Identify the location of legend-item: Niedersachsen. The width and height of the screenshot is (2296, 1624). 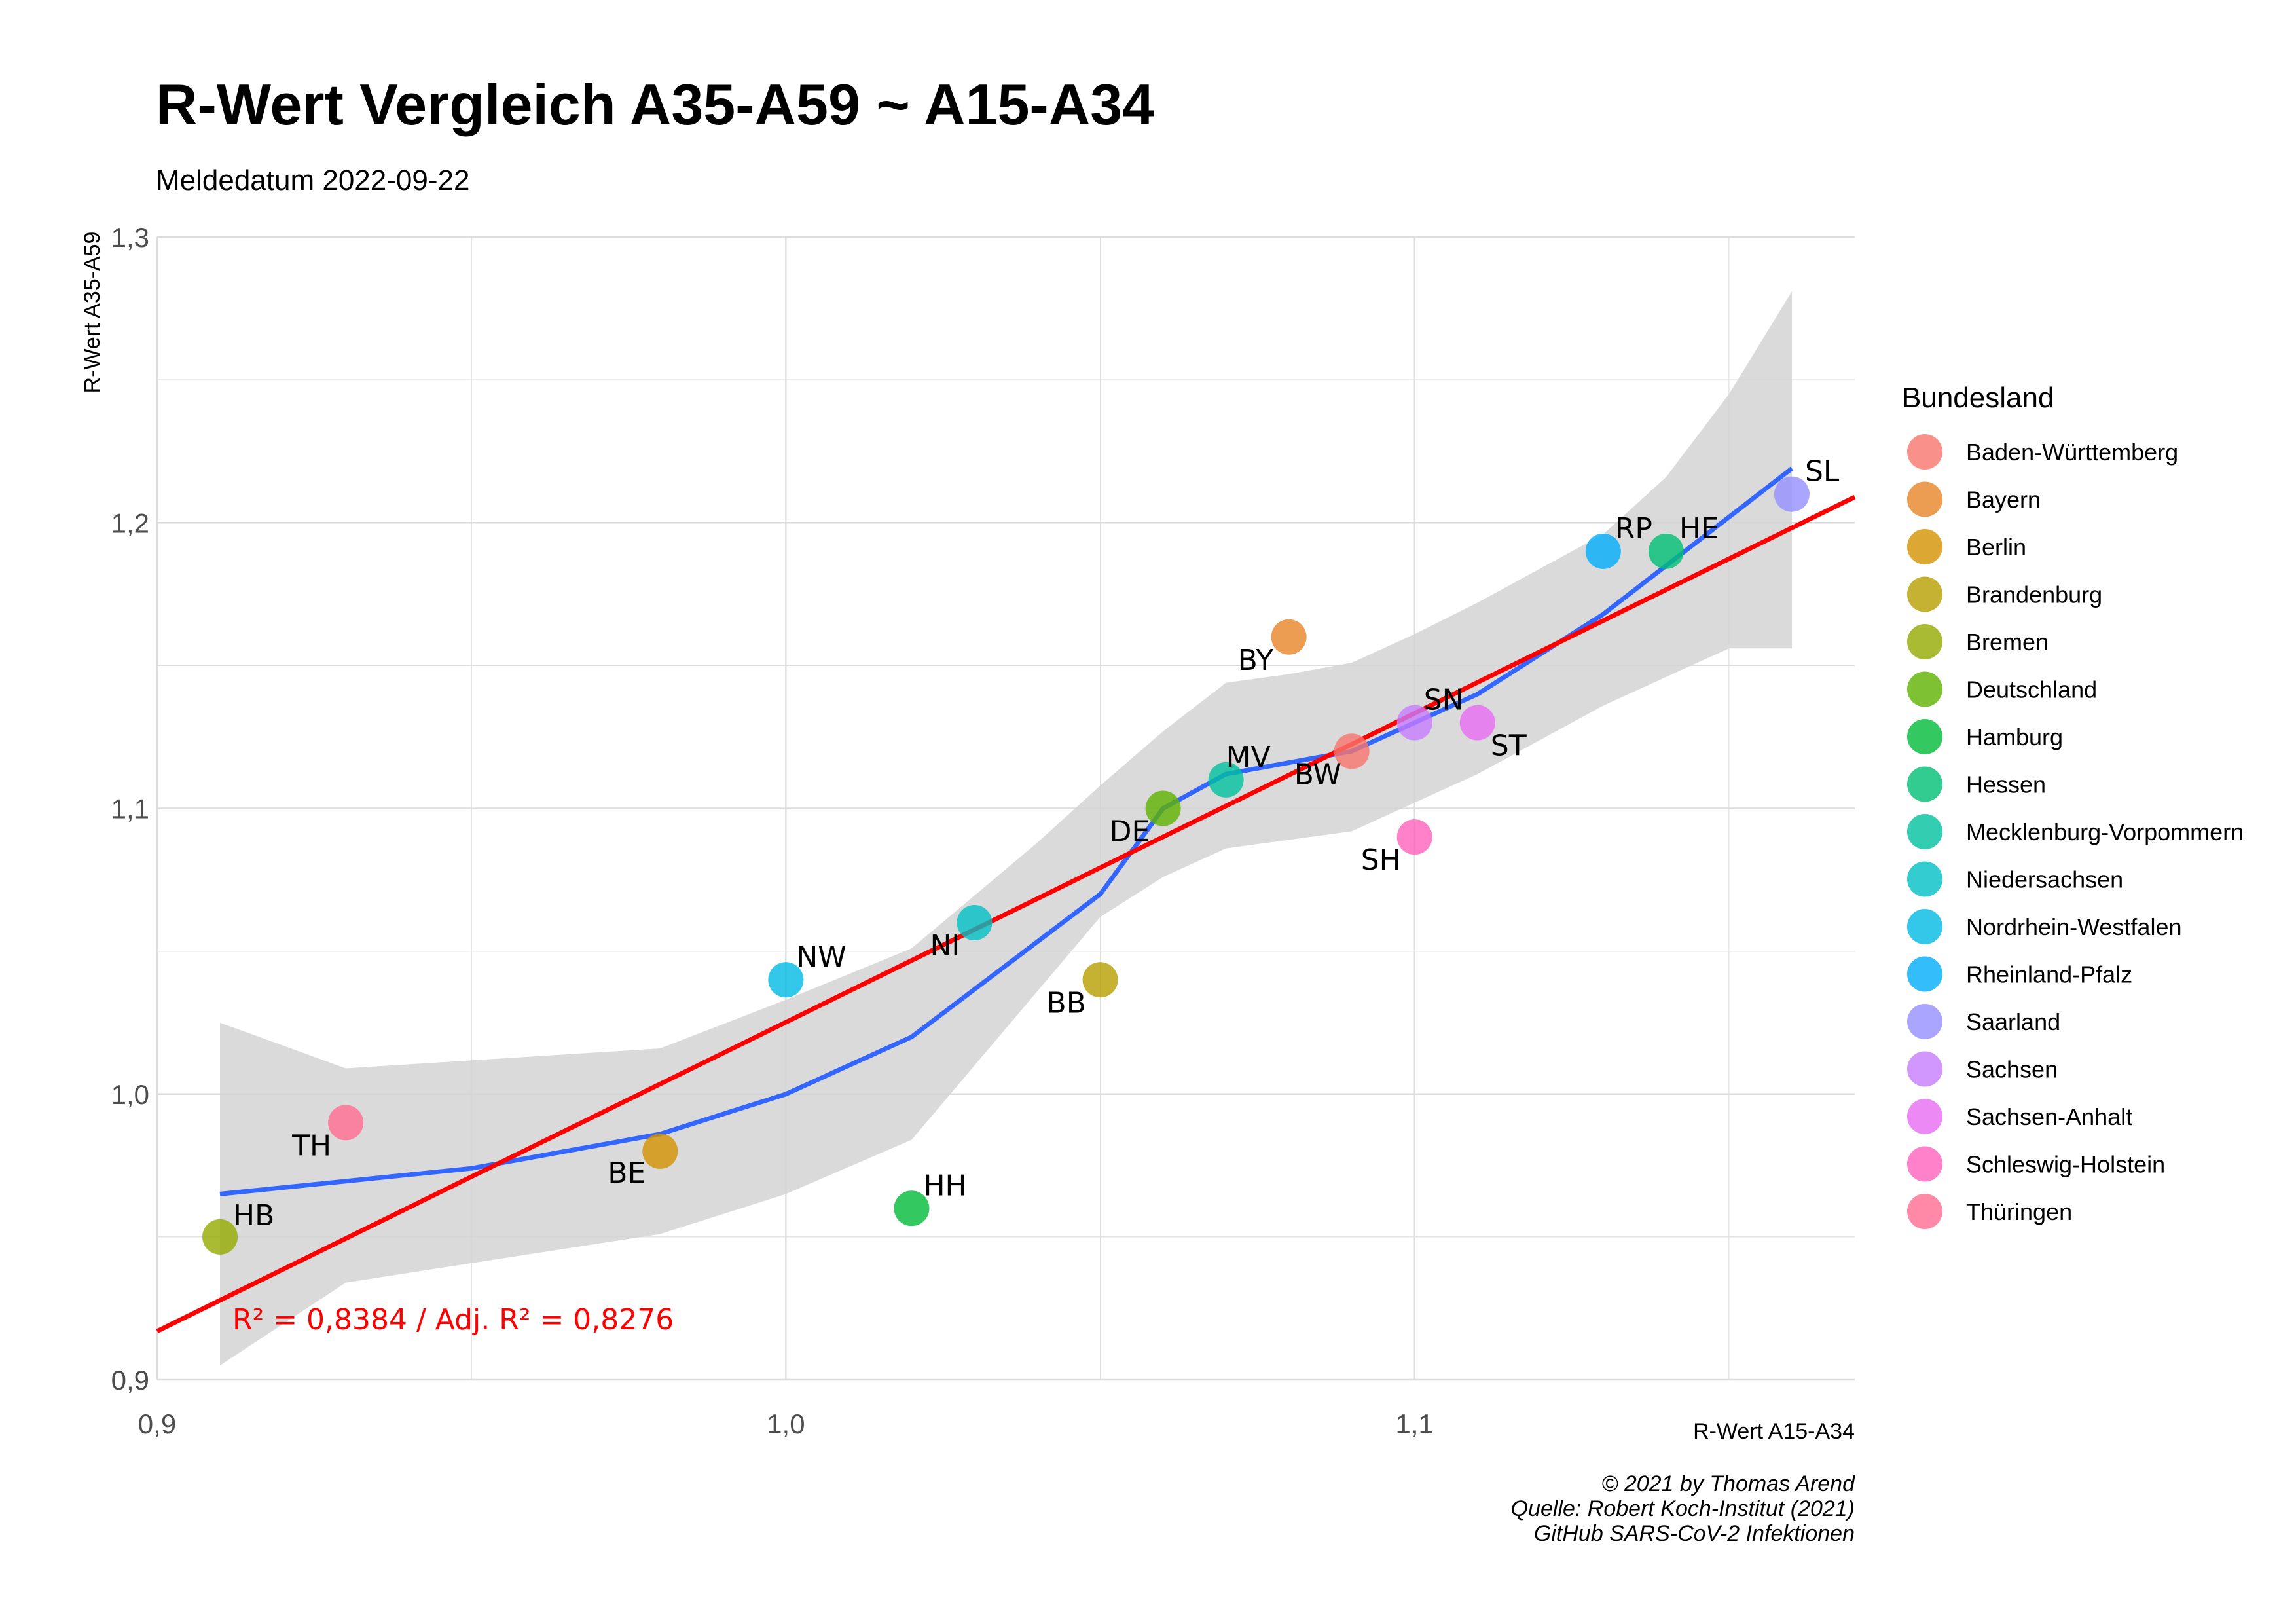
(2015, 879).